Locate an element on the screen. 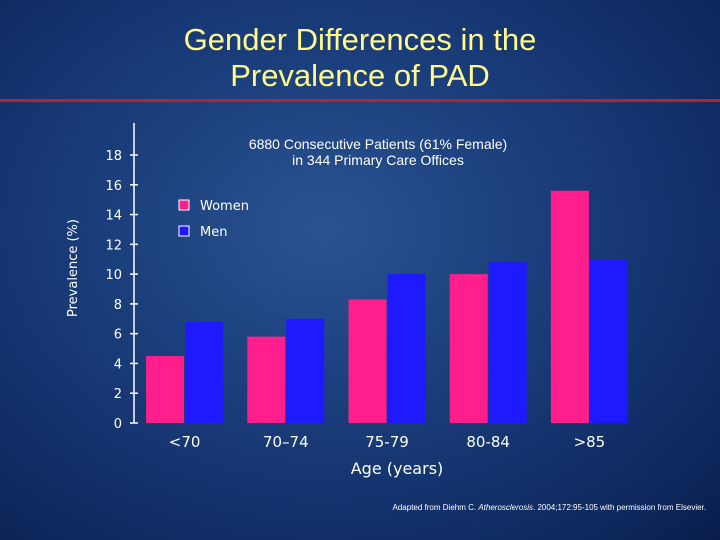 This screenshot has height=540, width=720. title-divider is located at coordinates (360, 100).